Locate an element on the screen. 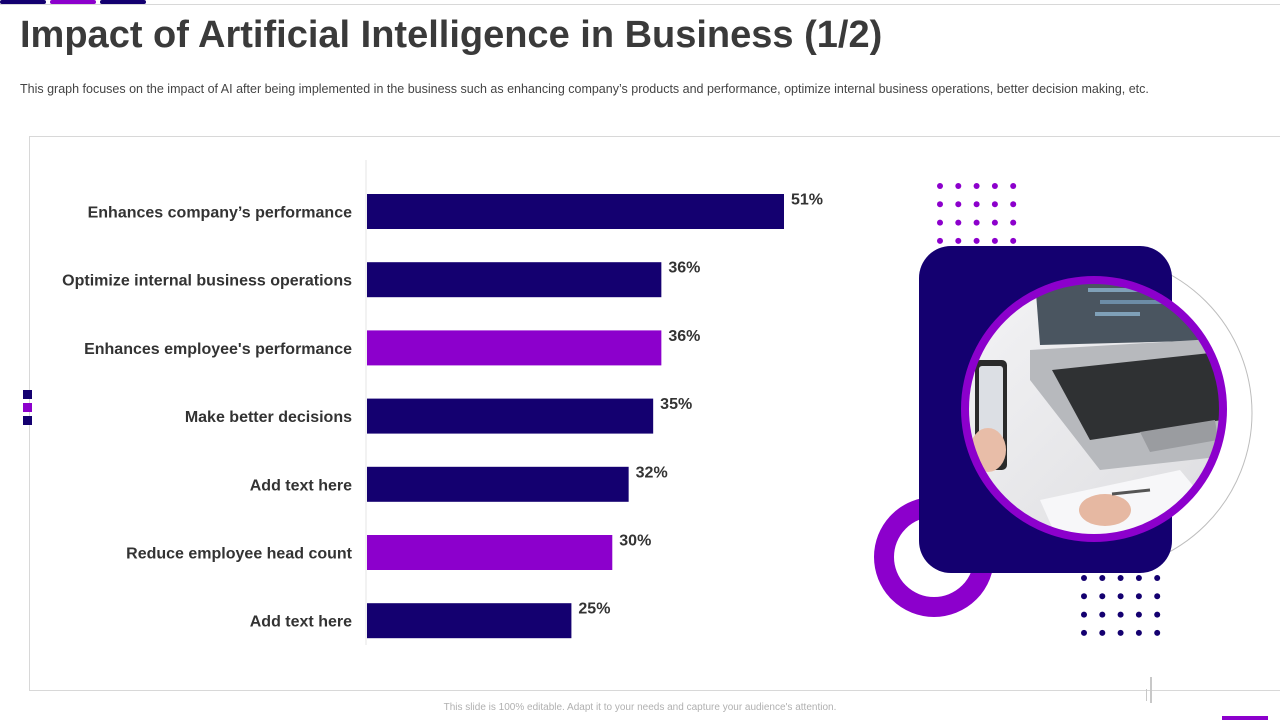 The height and width of the screenshot is (720, 1280). dot-grid-top is located at coordinates (977, 213).